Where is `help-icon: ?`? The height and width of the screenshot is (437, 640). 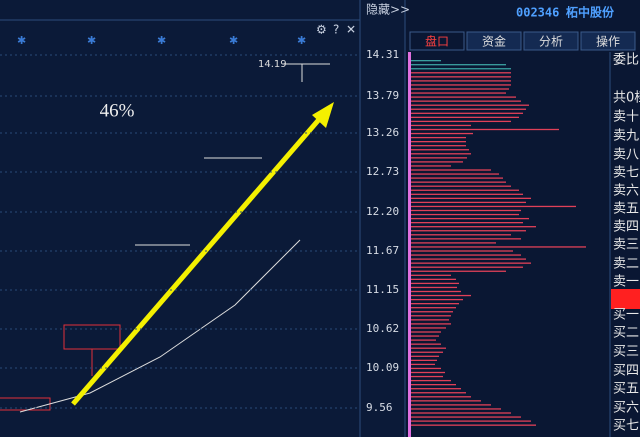 help-icon: ? is located at coordinates (336, 30).